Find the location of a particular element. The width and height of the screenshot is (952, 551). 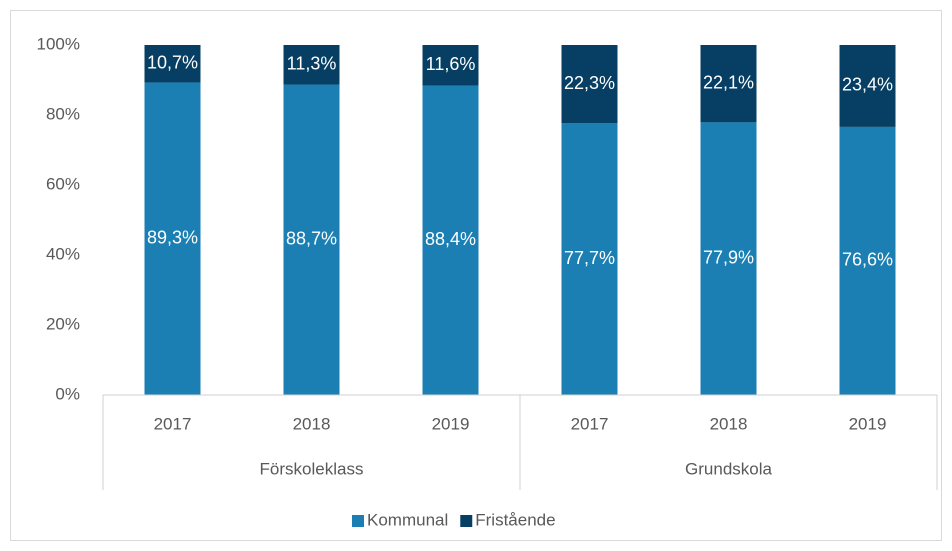

group-label: Grundskola is located at coordinates (728, 468).